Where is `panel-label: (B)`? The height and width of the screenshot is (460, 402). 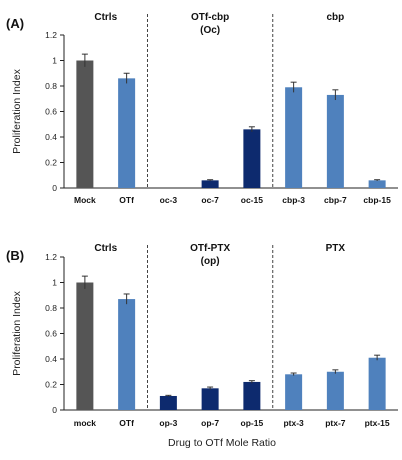 panel-label: (B) is located at coordinates (15, 255).